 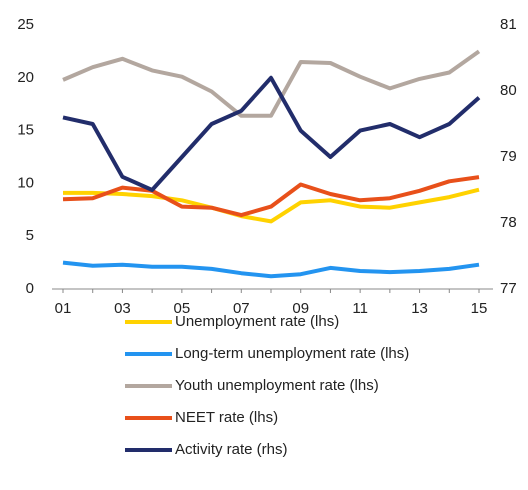 I want to click on x-tick-label: 07, so click(x=241, y=308).